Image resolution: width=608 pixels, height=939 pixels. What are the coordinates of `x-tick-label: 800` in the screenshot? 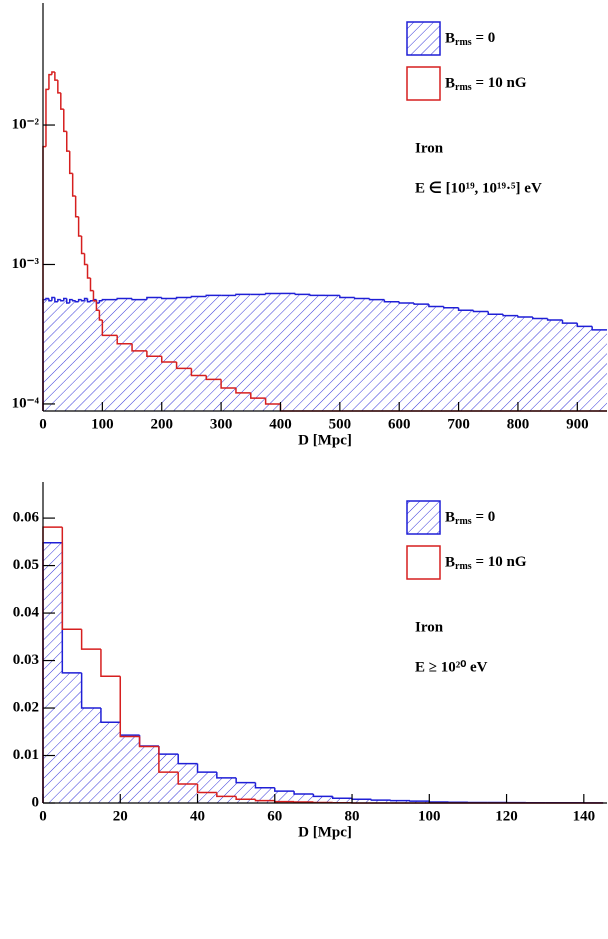 It's located at (518, 424).